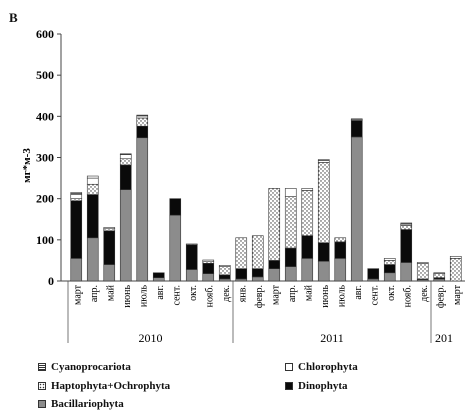 This screenshot has width=465, height=414. Describe the element at coordinates (42, 404) in the screenshot. I see `legend-swatch-bacillariophyta` at that location.